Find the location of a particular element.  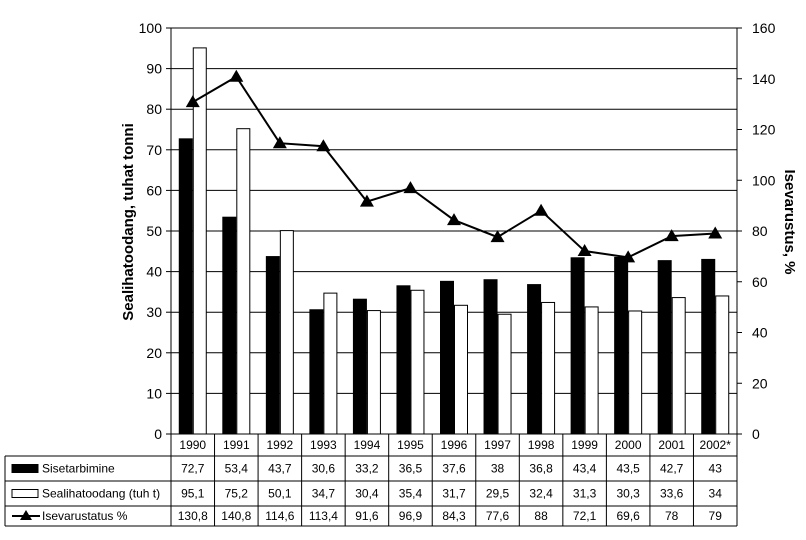

y-tick-label-left: 40 is located at coordinates (154, 272).